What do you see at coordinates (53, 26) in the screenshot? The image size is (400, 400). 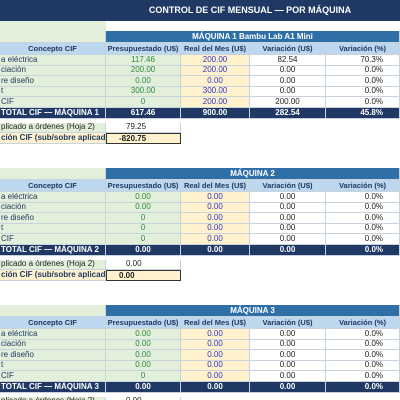 I see `filler` at bounding box center [53, 26].